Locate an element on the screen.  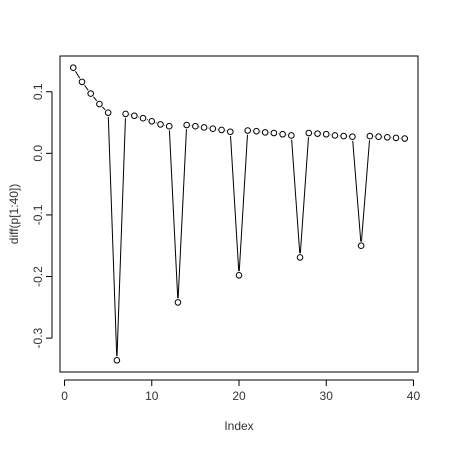
y-tick-label: -0.1 is located at coordinates (38, 214).